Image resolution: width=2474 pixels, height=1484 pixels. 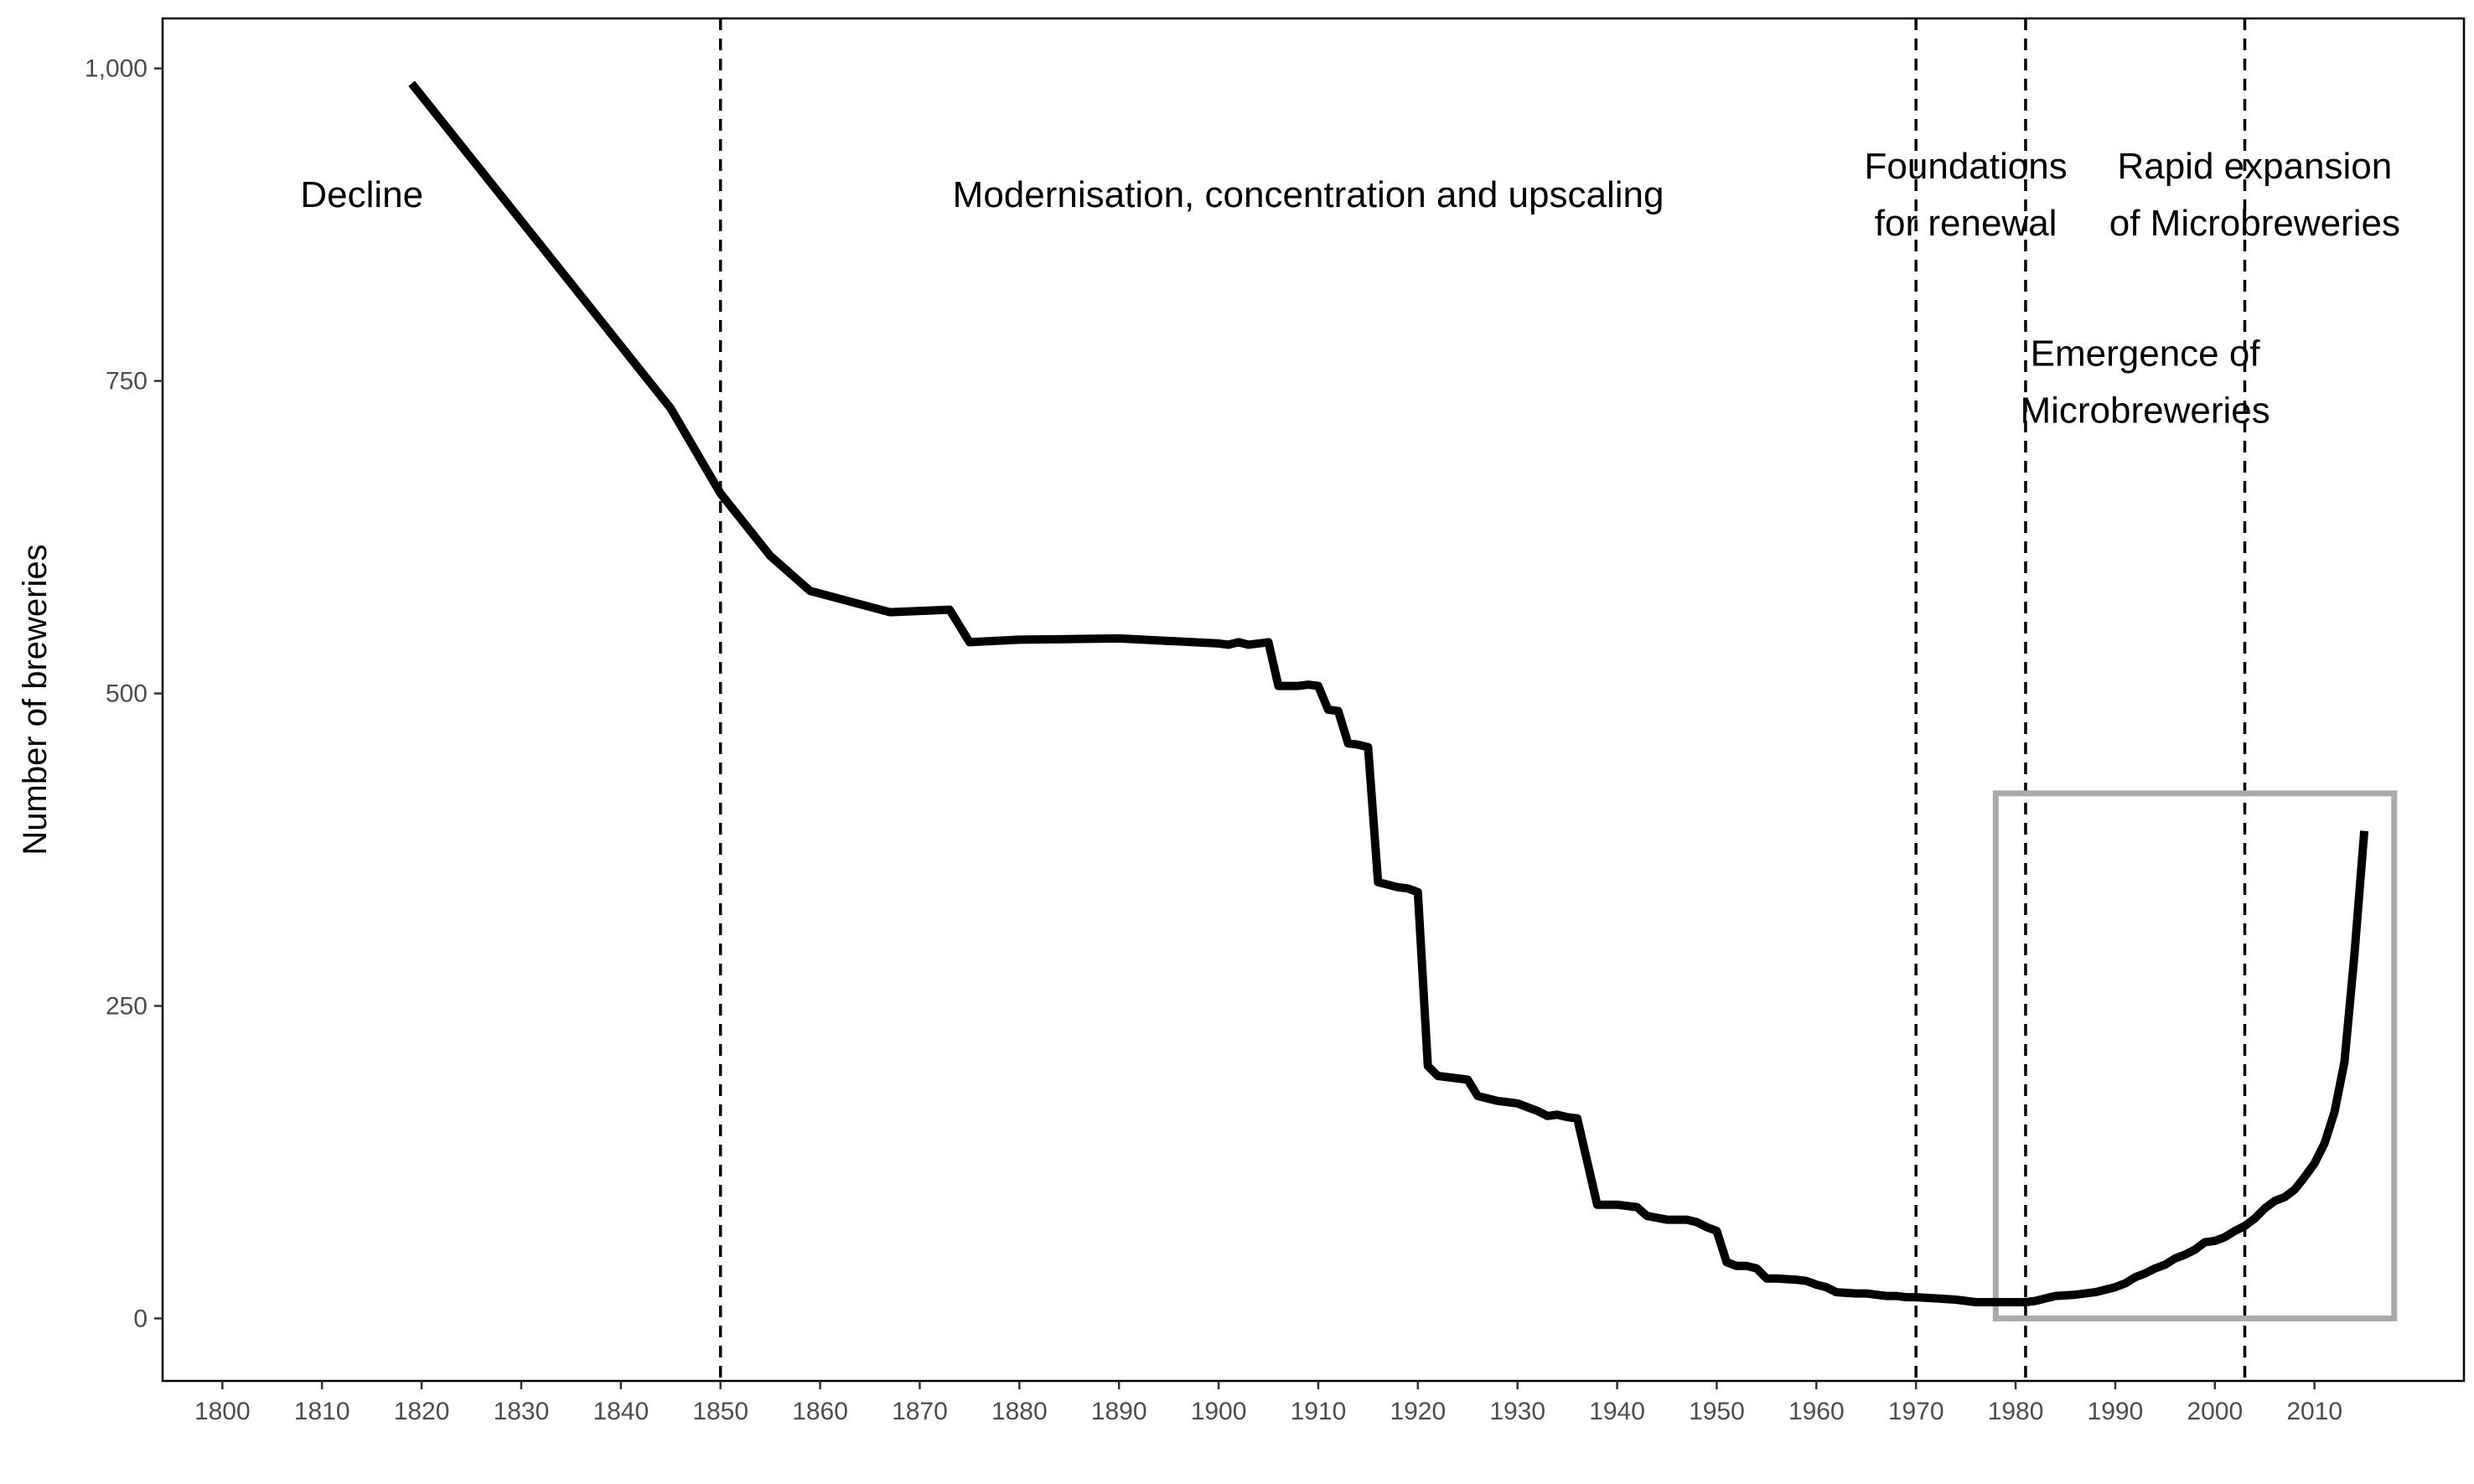 I want to click on x-tick-label: 1860, so click(x=820, y=1411).